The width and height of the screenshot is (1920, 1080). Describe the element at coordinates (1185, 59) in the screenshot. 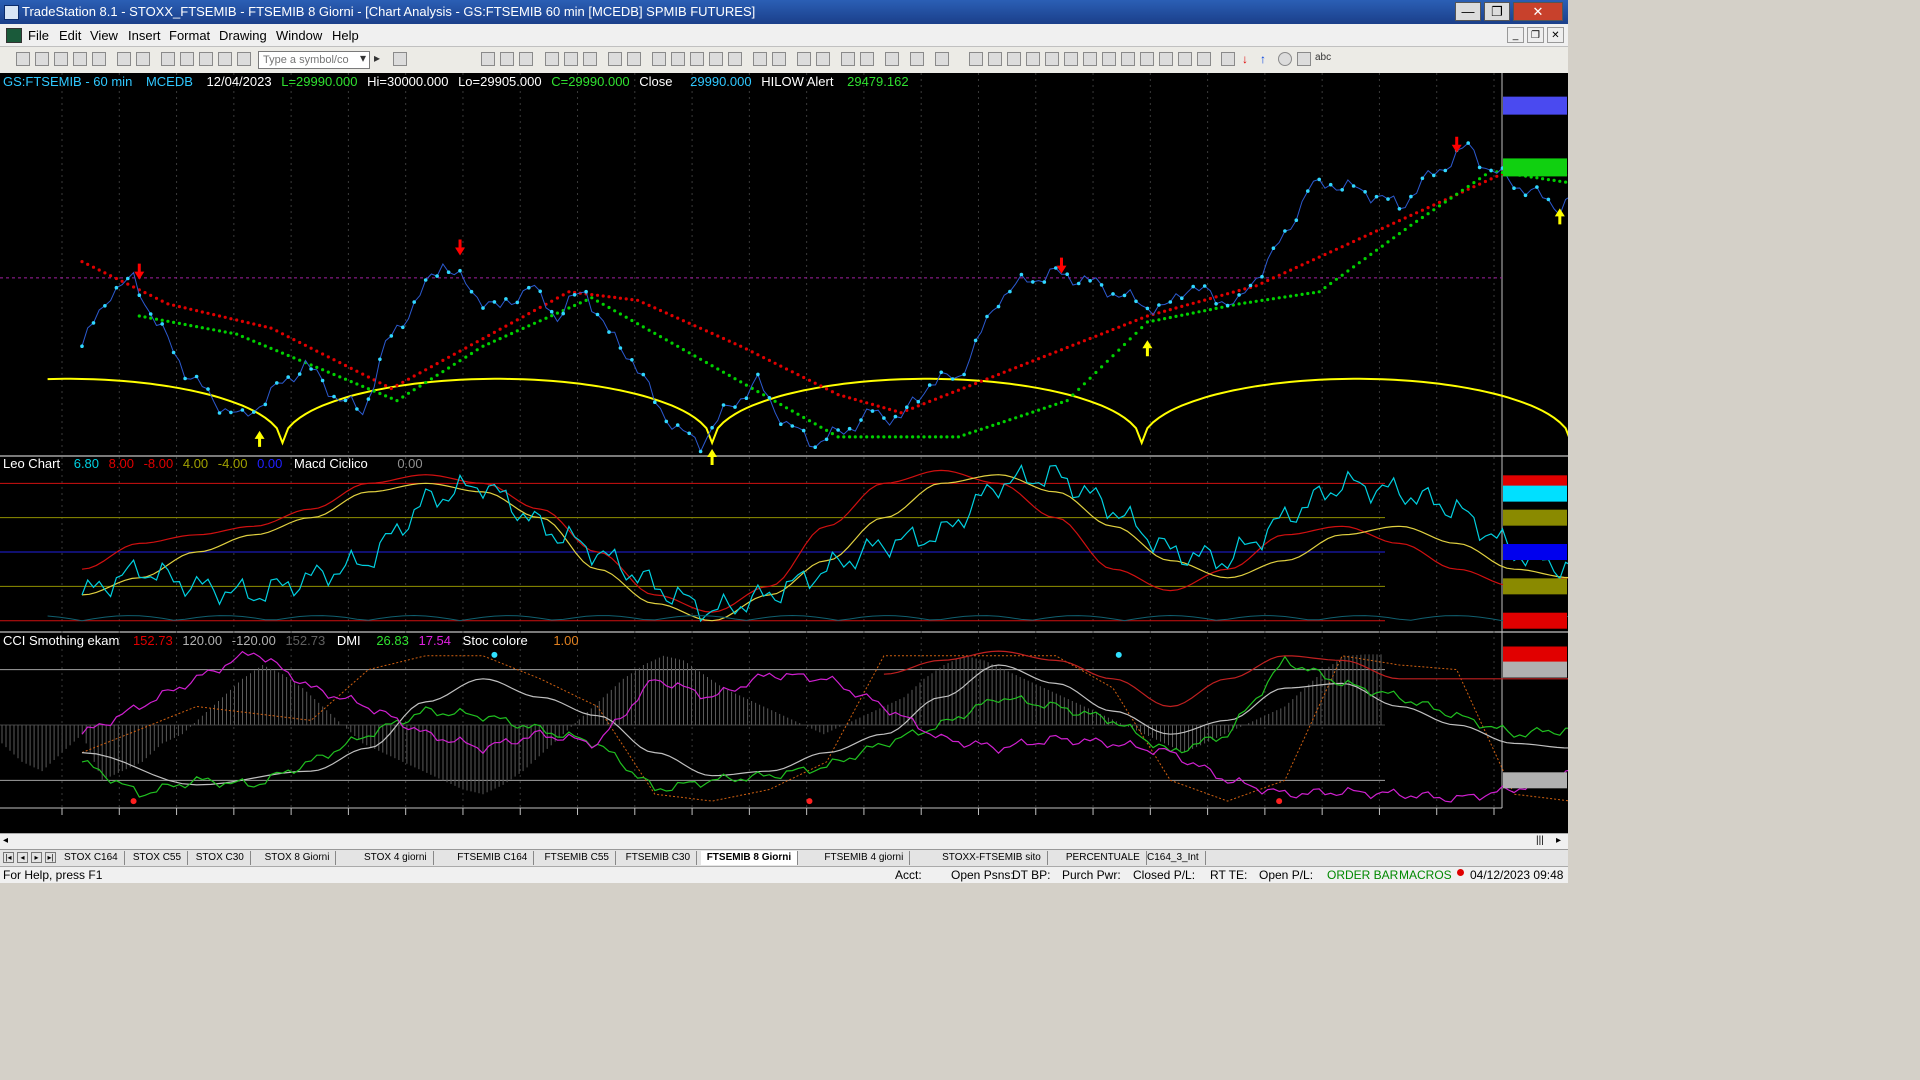

I see `cycle-icon` at that location.